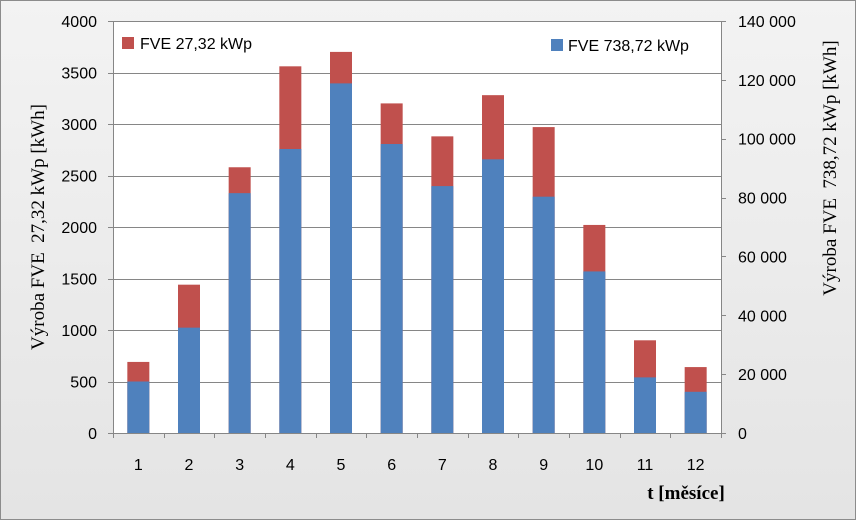 The height and width of the screenshot is (520, 856). I want to click on y-tick-label-right: 40 000, so click(762, 316).